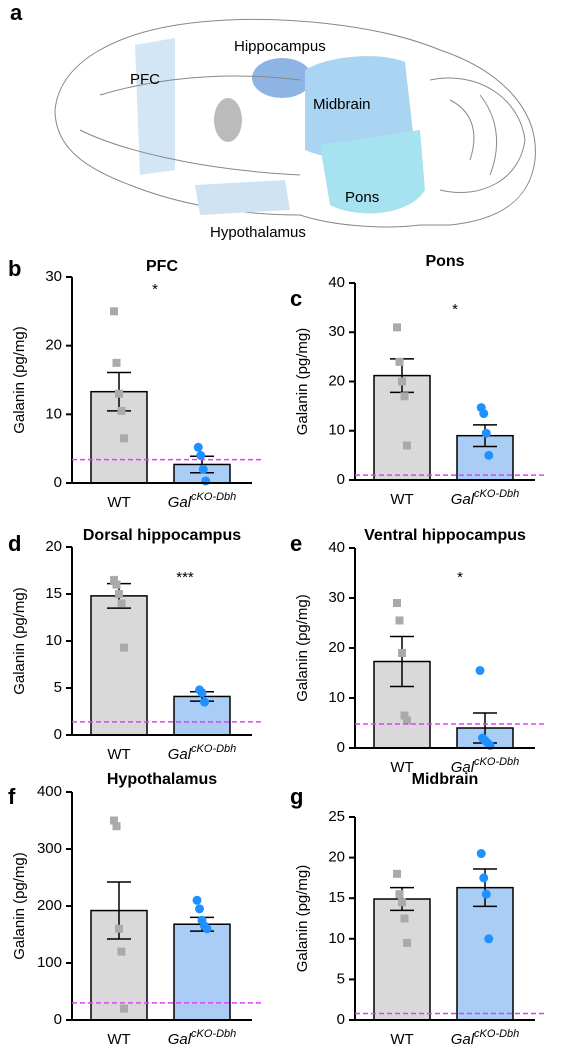  What do you see at coordinates (49, 905) in the screenshot?
I see `y-tick-label: 200` at bounding box center [49, 905].